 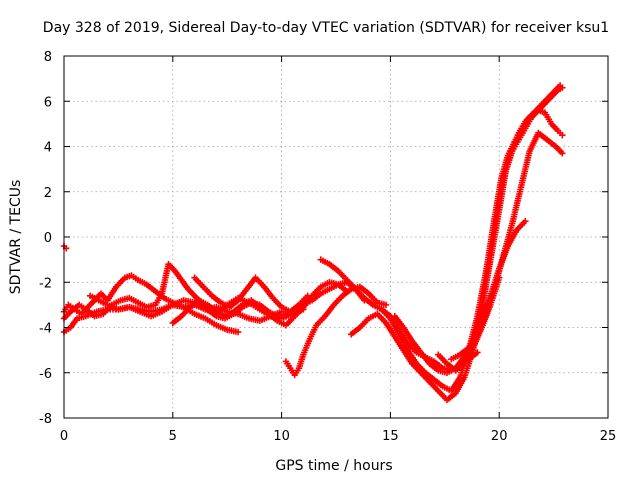 I want to click on y-tick-label: -8, so click(x=45, y=419).